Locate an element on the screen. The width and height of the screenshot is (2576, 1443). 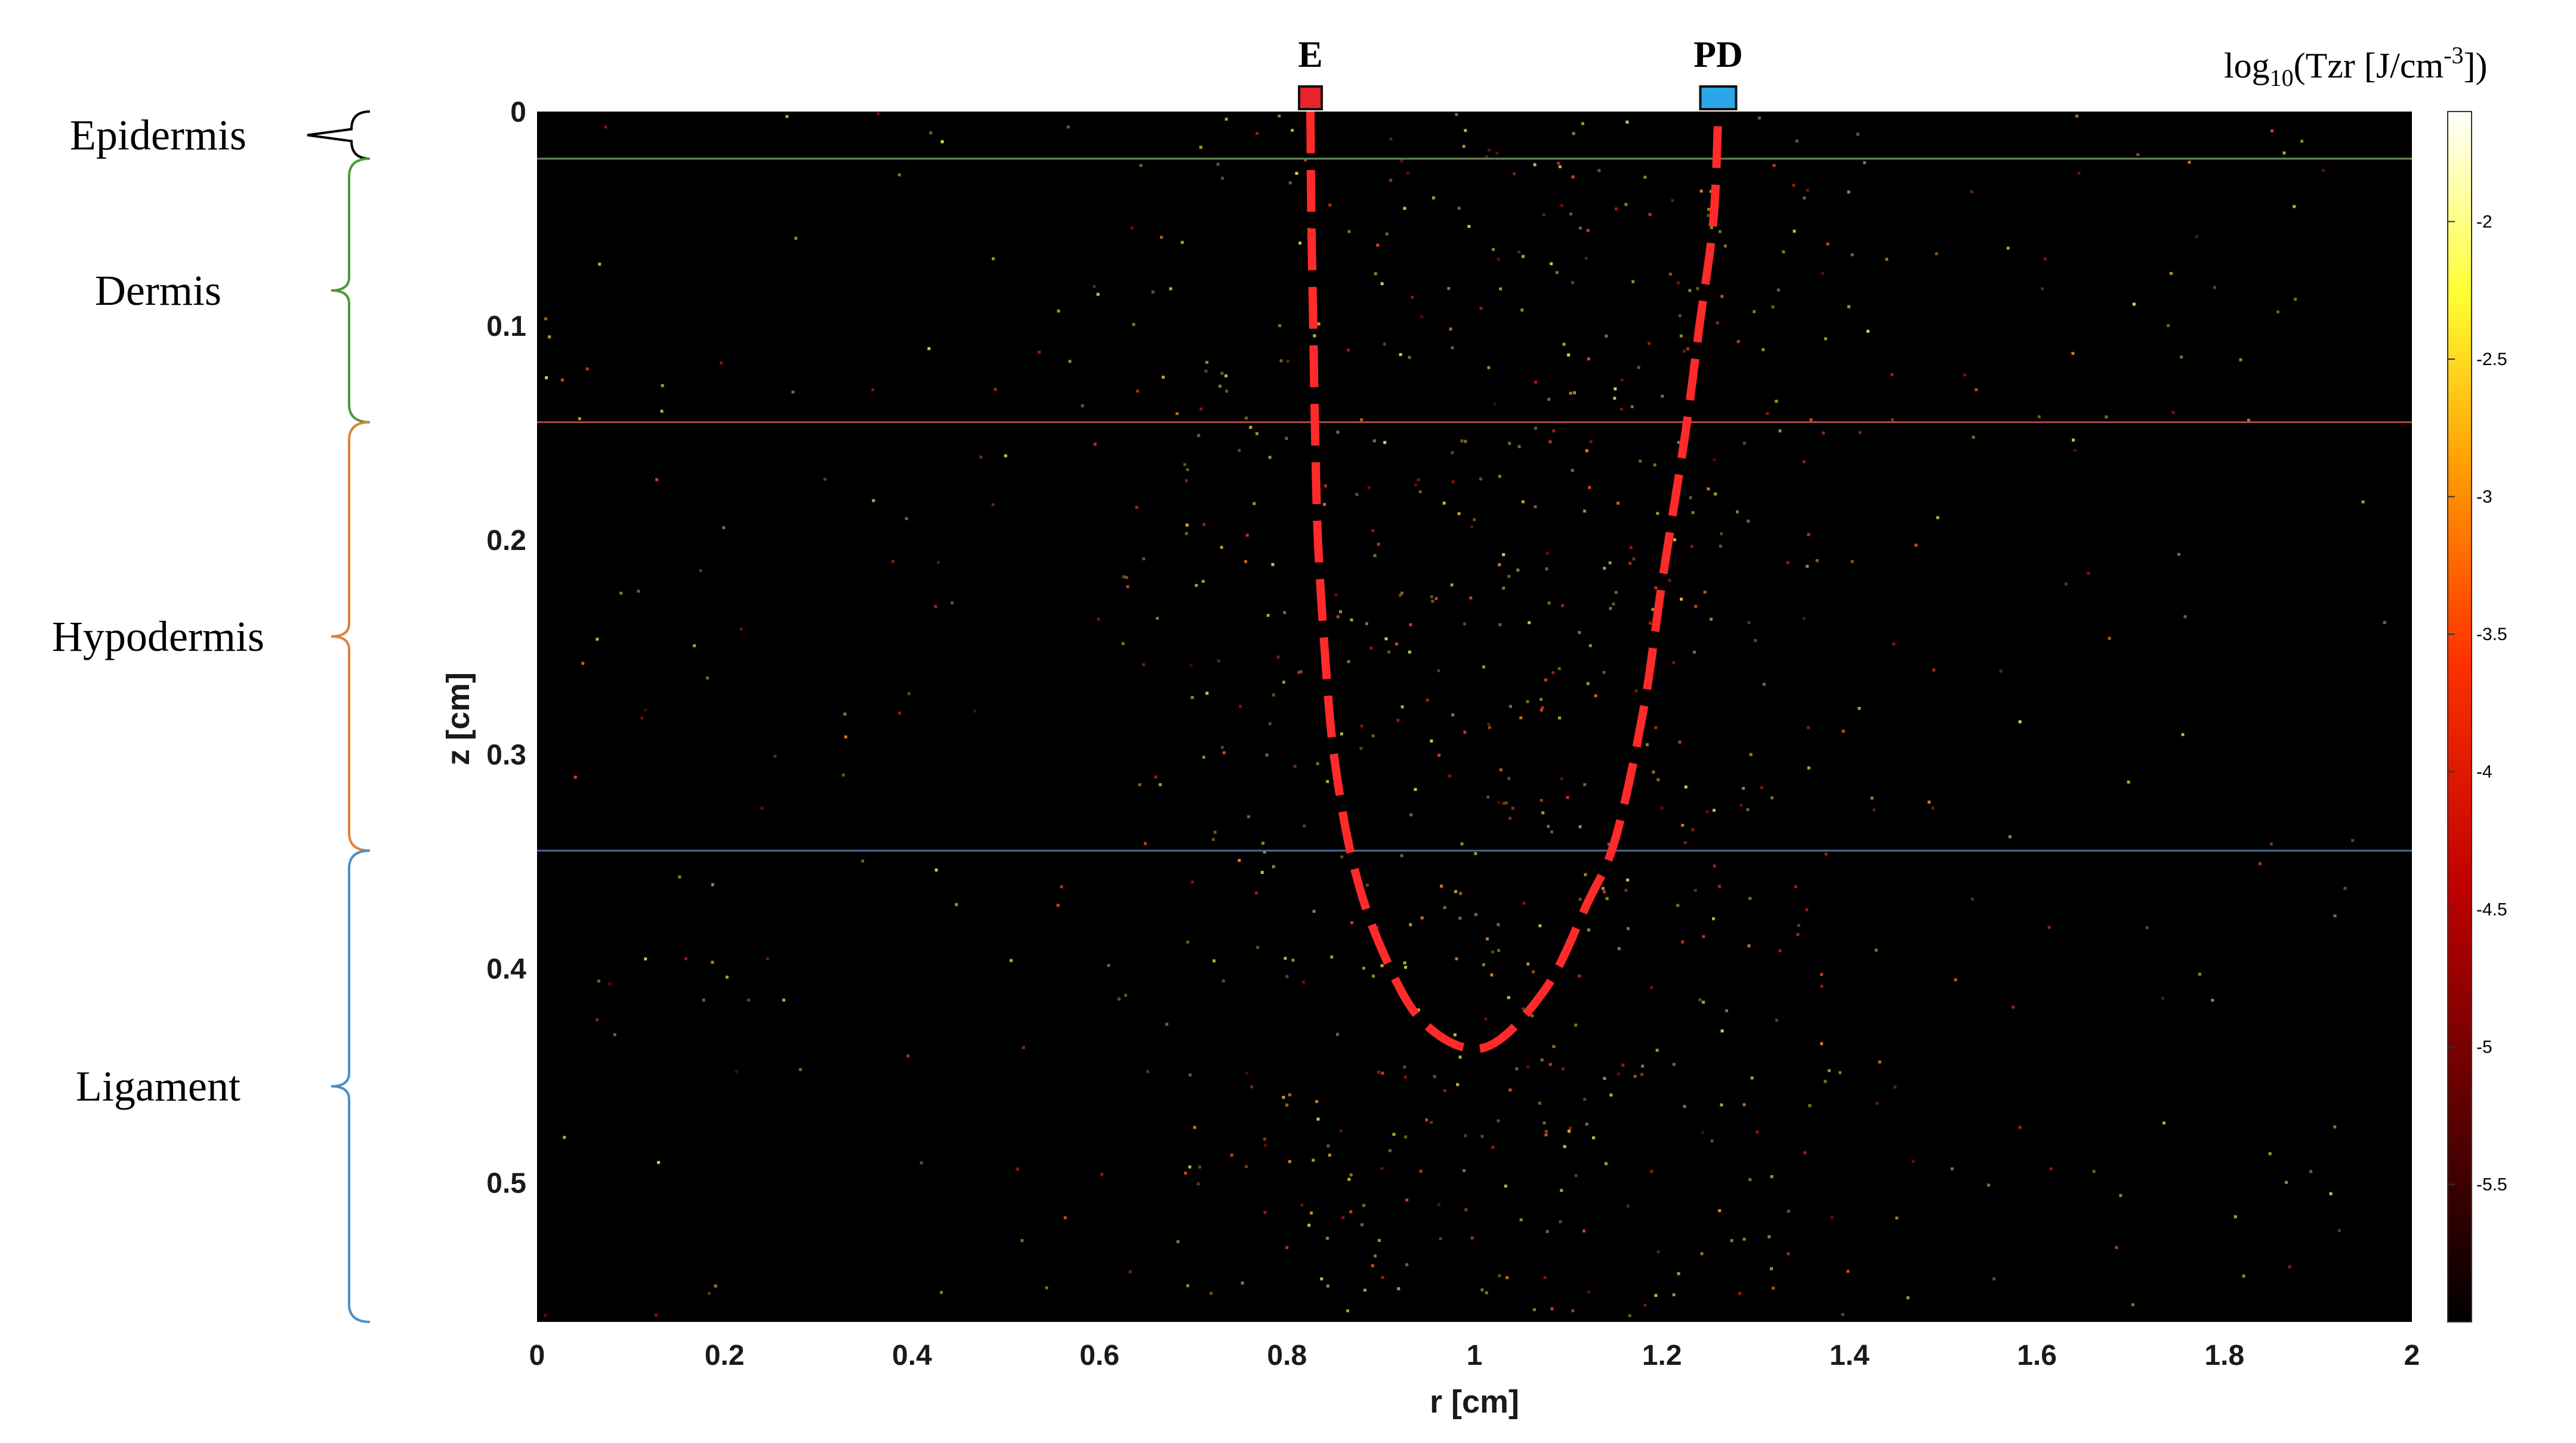
colorbar-tick-label: -2 is located at coordinates (2484, 221).